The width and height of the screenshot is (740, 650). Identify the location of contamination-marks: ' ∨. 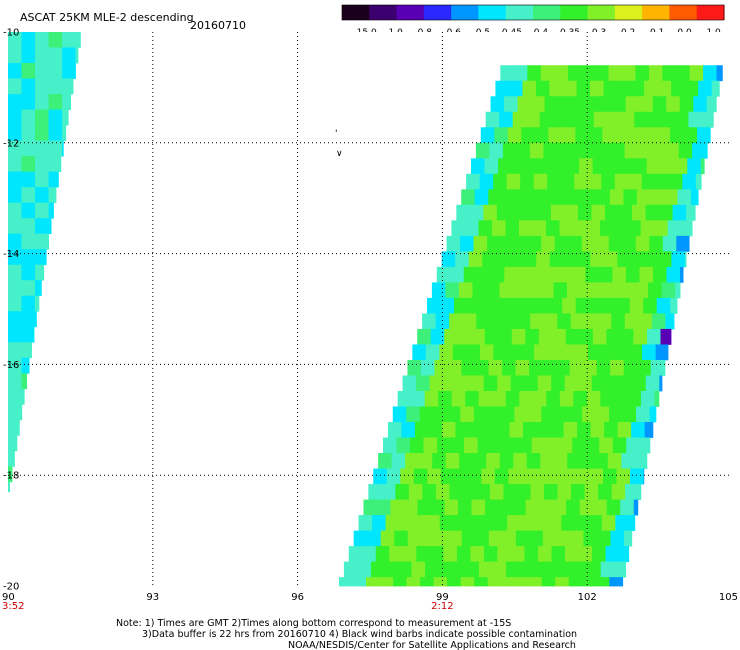
(339, 144).